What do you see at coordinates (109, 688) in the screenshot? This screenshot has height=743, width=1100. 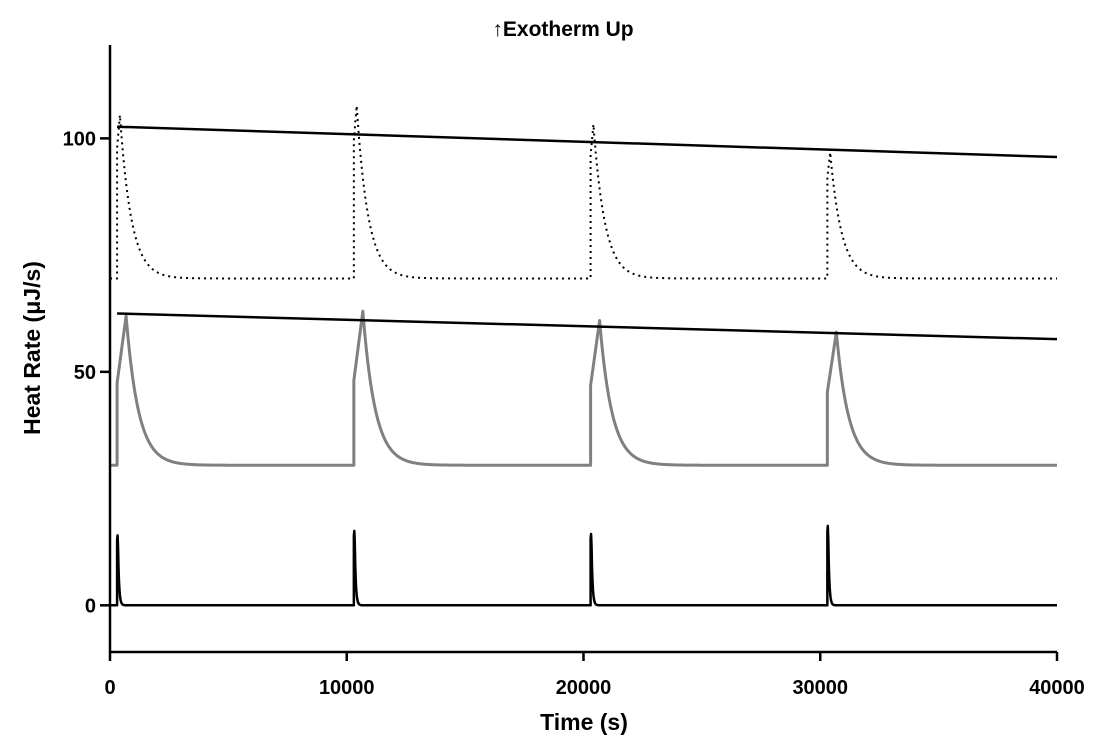 I see `x-tick-label: 0` at bounding box center [109, 688].